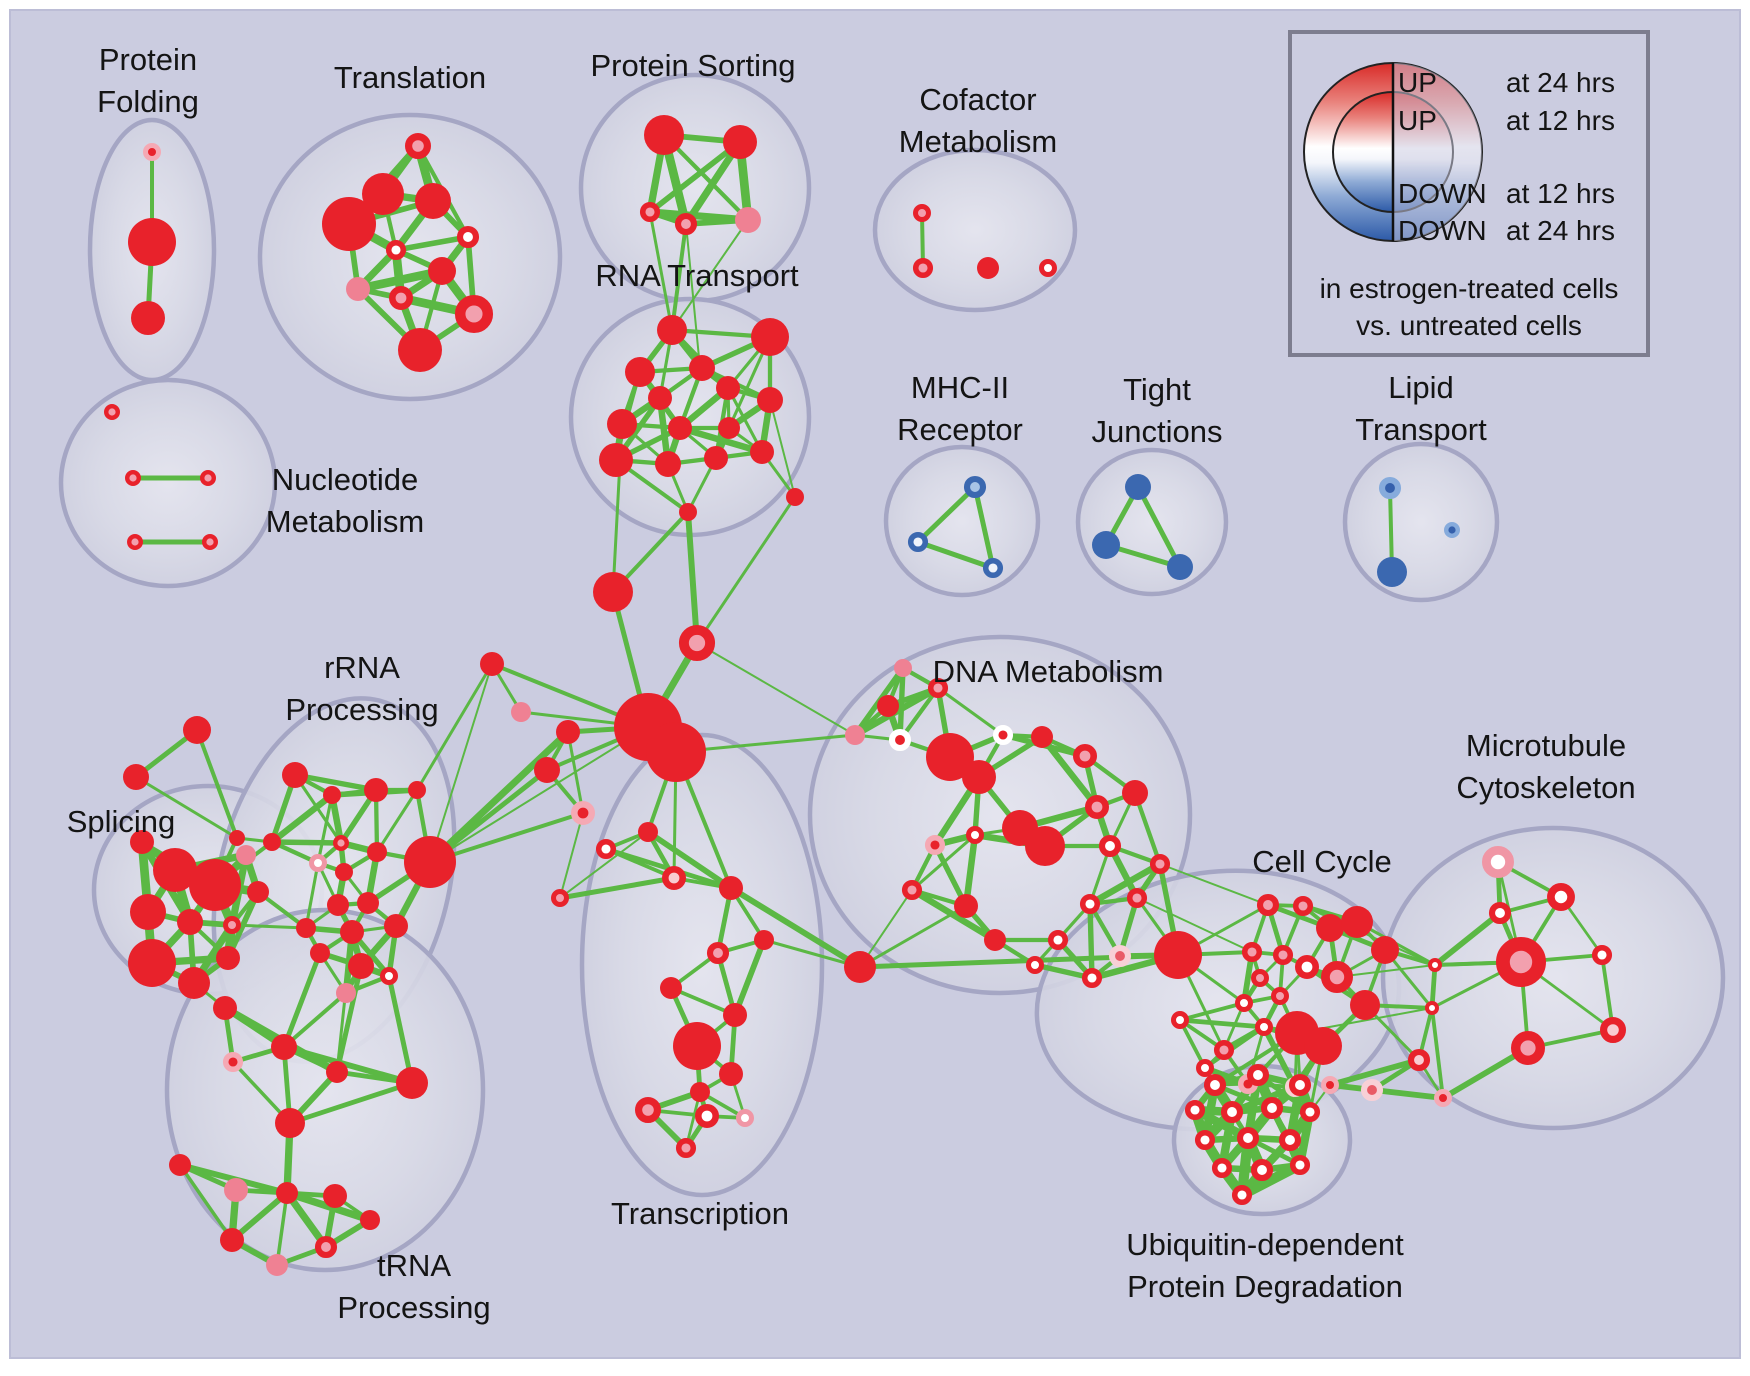 The image size is (1750, 1376). What do you see at coordinates (1048, 671) in the screenshot?
I see `cluster-label-dna-metabolism: DNA Metabolism` at bounding box center [1048, 671].